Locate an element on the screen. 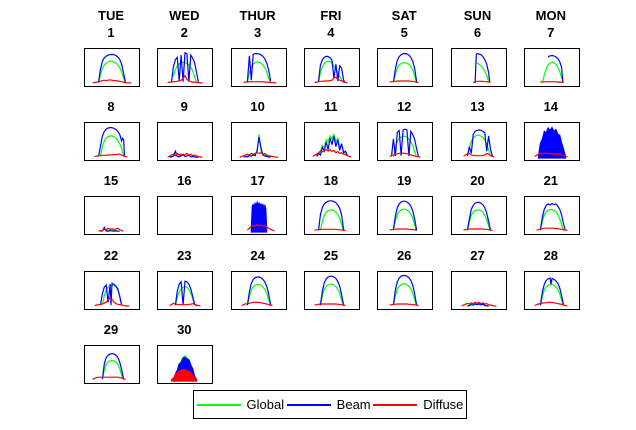  day-label-13: 13 is located at coordinates (477, 107).